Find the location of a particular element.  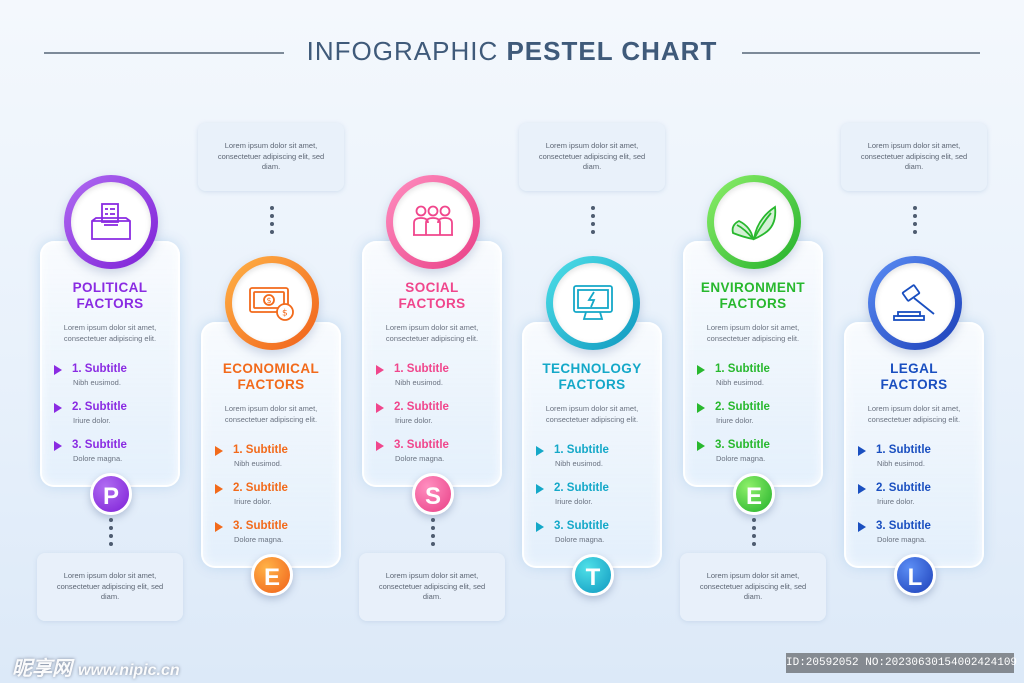

money-icon: $ $ is located at coordinates (272, 303).